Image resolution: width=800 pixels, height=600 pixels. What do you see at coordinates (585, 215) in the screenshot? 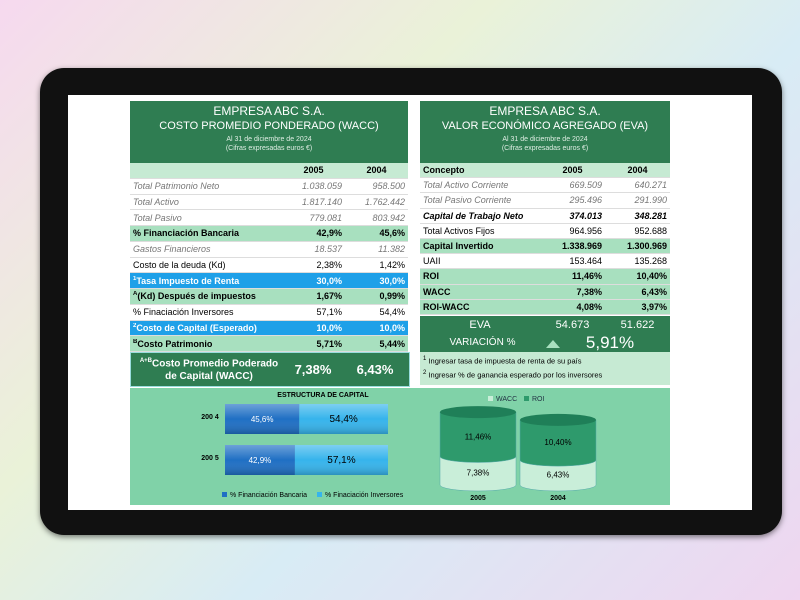
I see `cell: 374.013` at bounding box center [585, 215].